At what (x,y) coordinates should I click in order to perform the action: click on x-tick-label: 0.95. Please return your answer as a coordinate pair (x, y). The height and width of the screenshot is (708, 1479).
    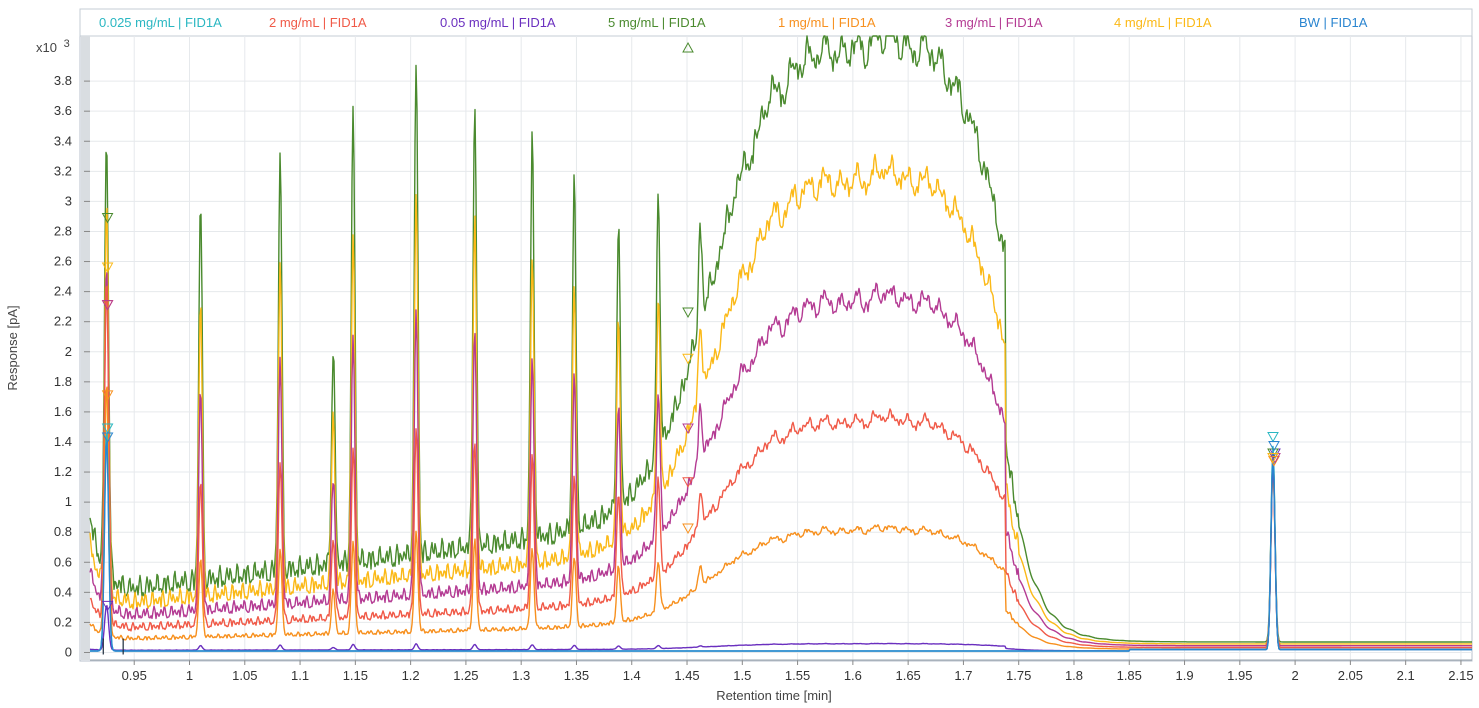
    Looking at the image, I should click on (134, 675).